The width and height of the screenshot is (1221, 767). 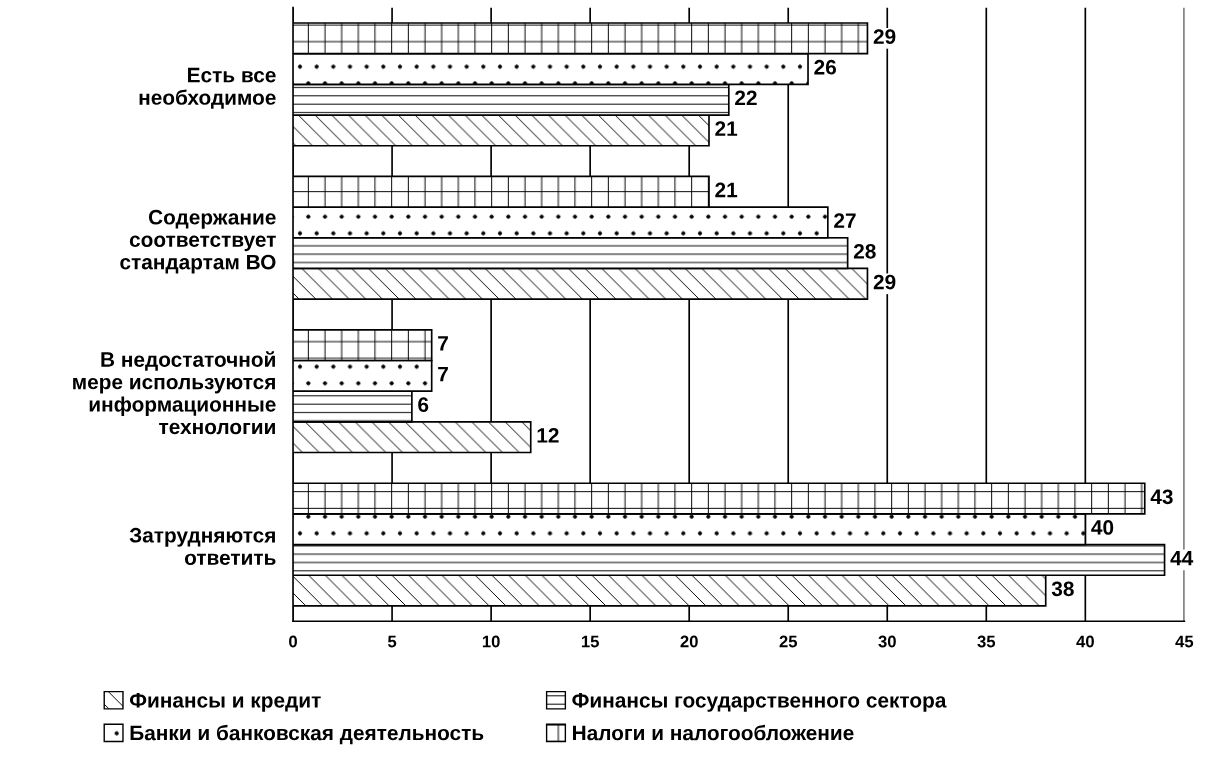 I want to click on x-tick-label: 10, so click(x=491, y=641).